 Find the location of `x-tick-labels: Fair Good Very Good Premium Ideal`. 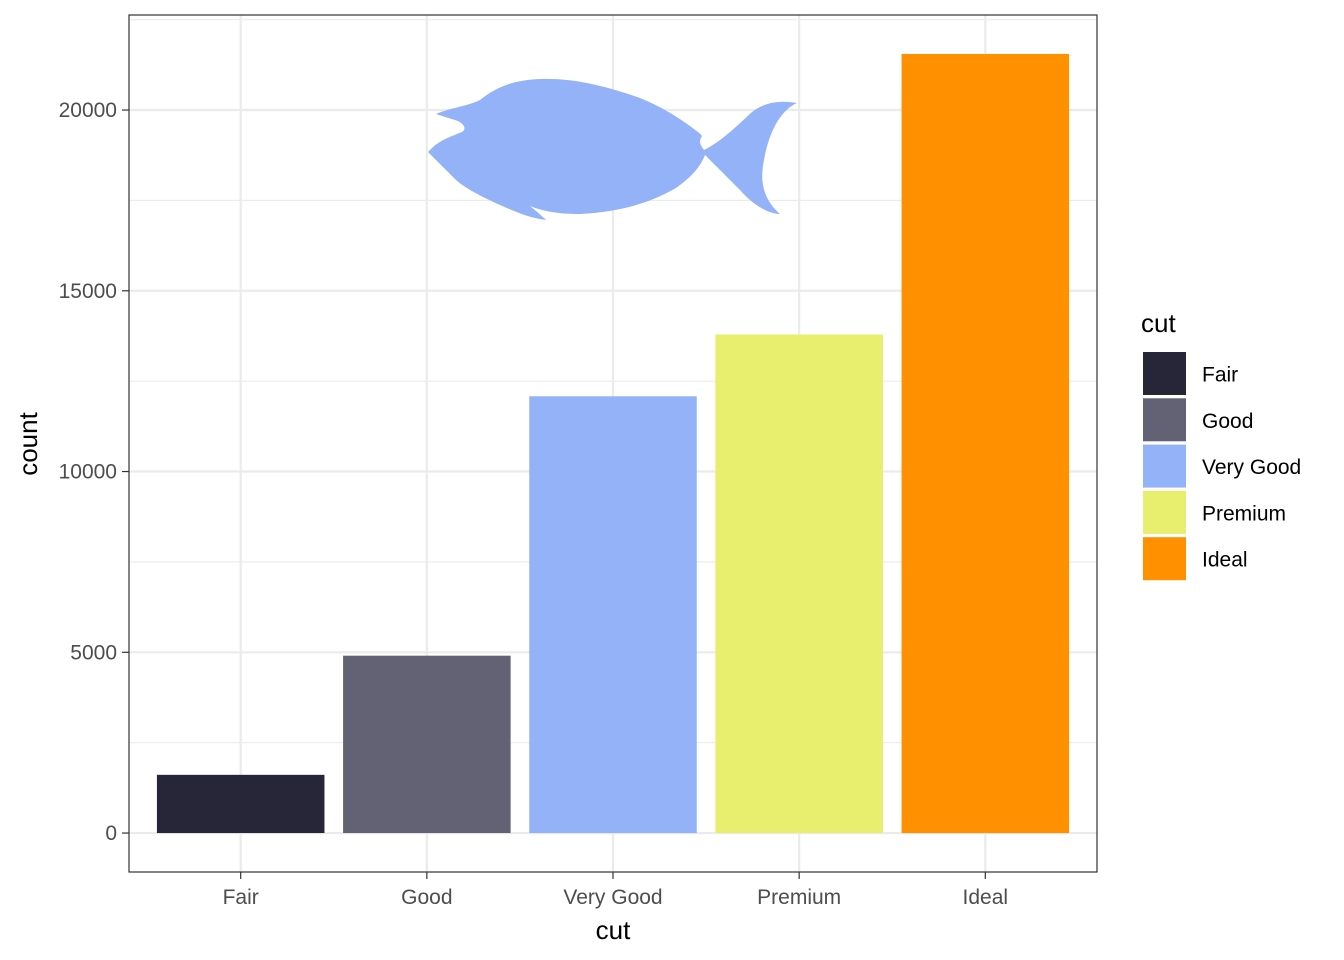

x-tick-labels: Fair Good Very Good Premium Ideal is located at coordinates (615, 897).